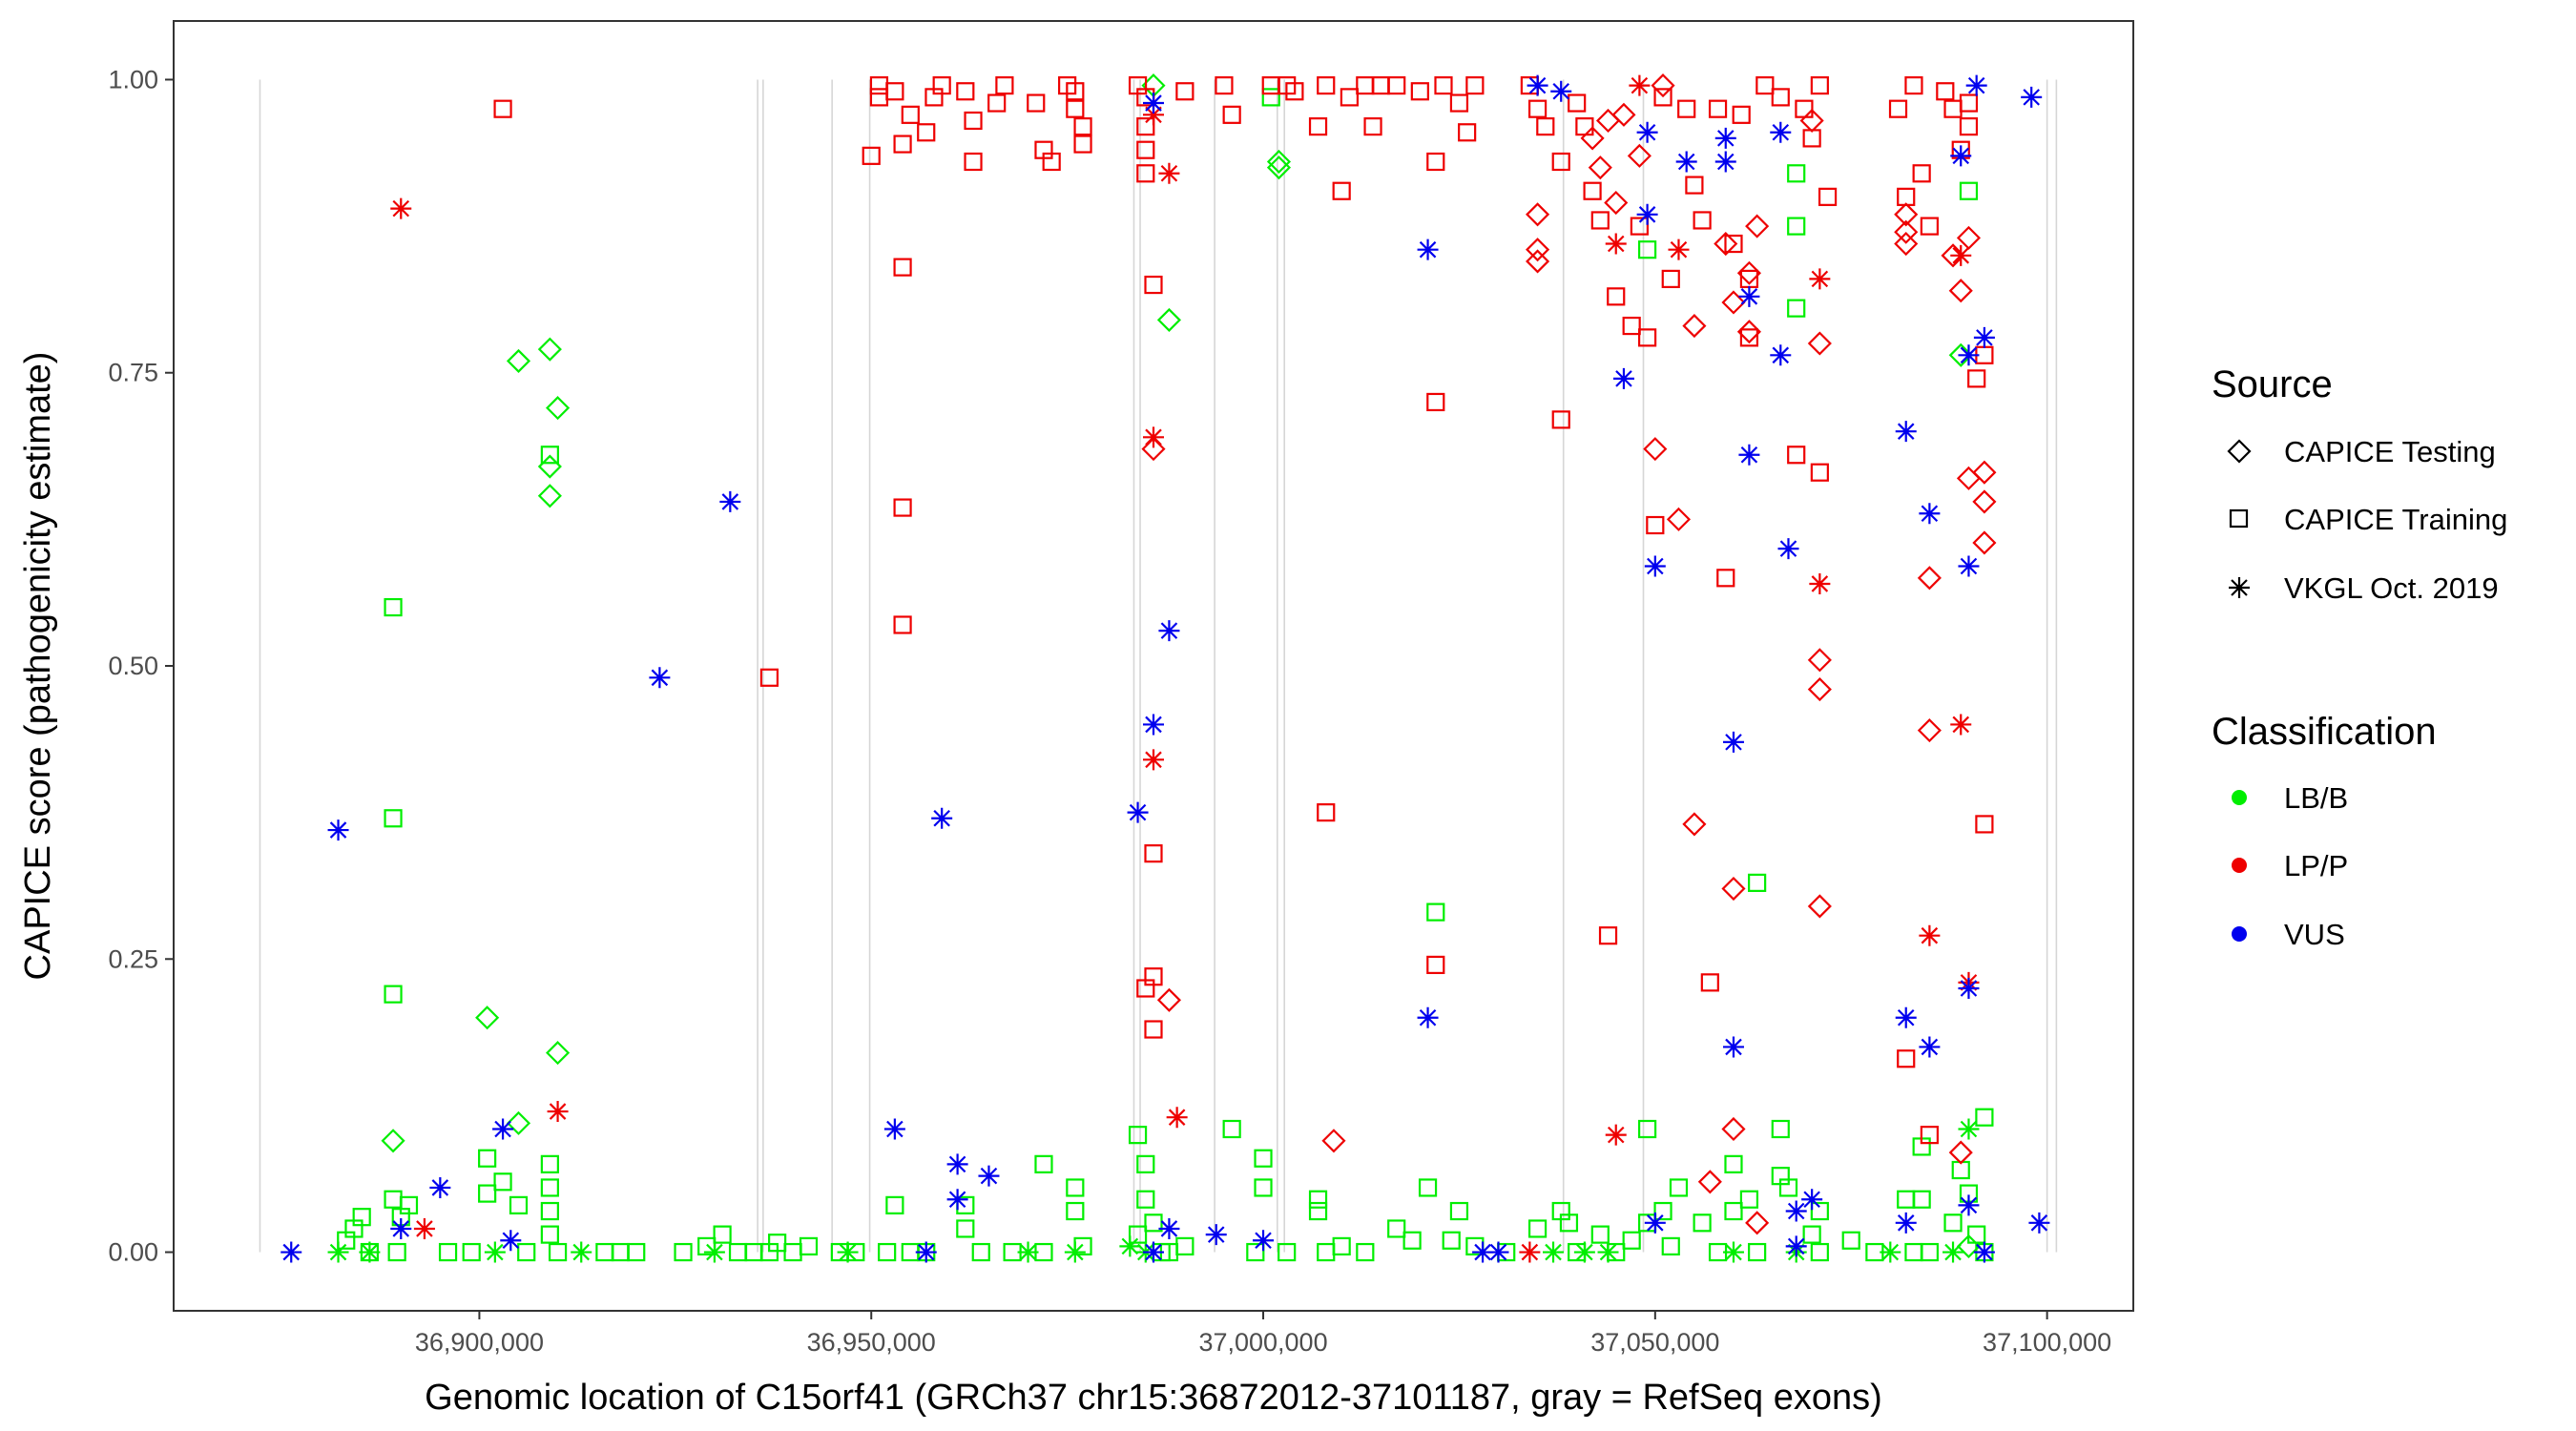  Describe the element at coordinates (38, 667) in the screenshot. I see `y-axis-title: CAPICE score (pathogenicity estimate)` at that location.